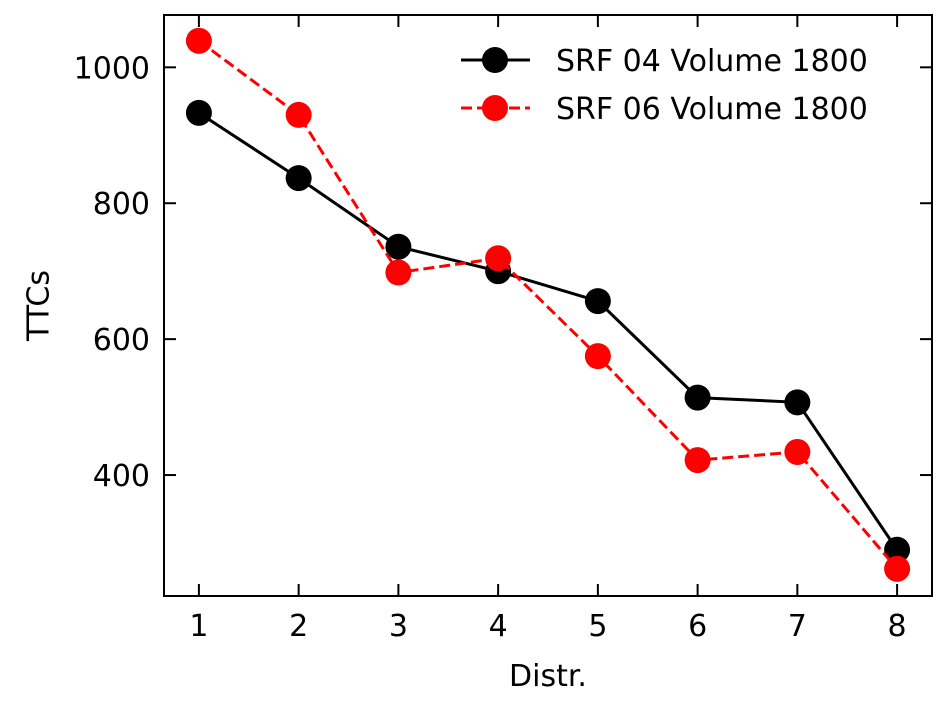 The height and width of the screenshot is (708, 948). What do you see at coordinates (121, 476) in the screenshot?
I see `y-tick-label: 400` at bounding box center [121, 476].